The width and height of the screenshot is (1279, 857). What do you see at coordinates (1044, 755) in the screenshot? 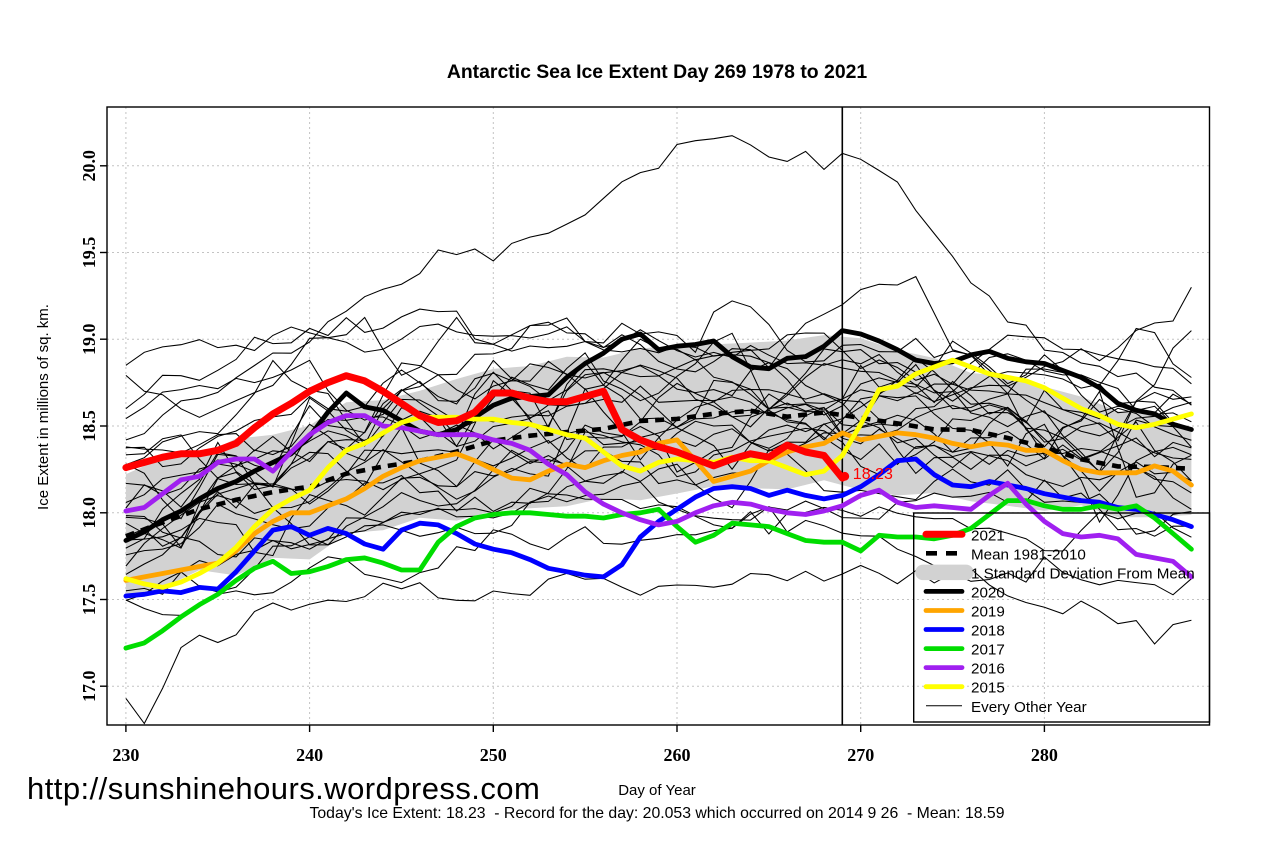
I see `svg-text: 280` at bounding box center [1044, 755].